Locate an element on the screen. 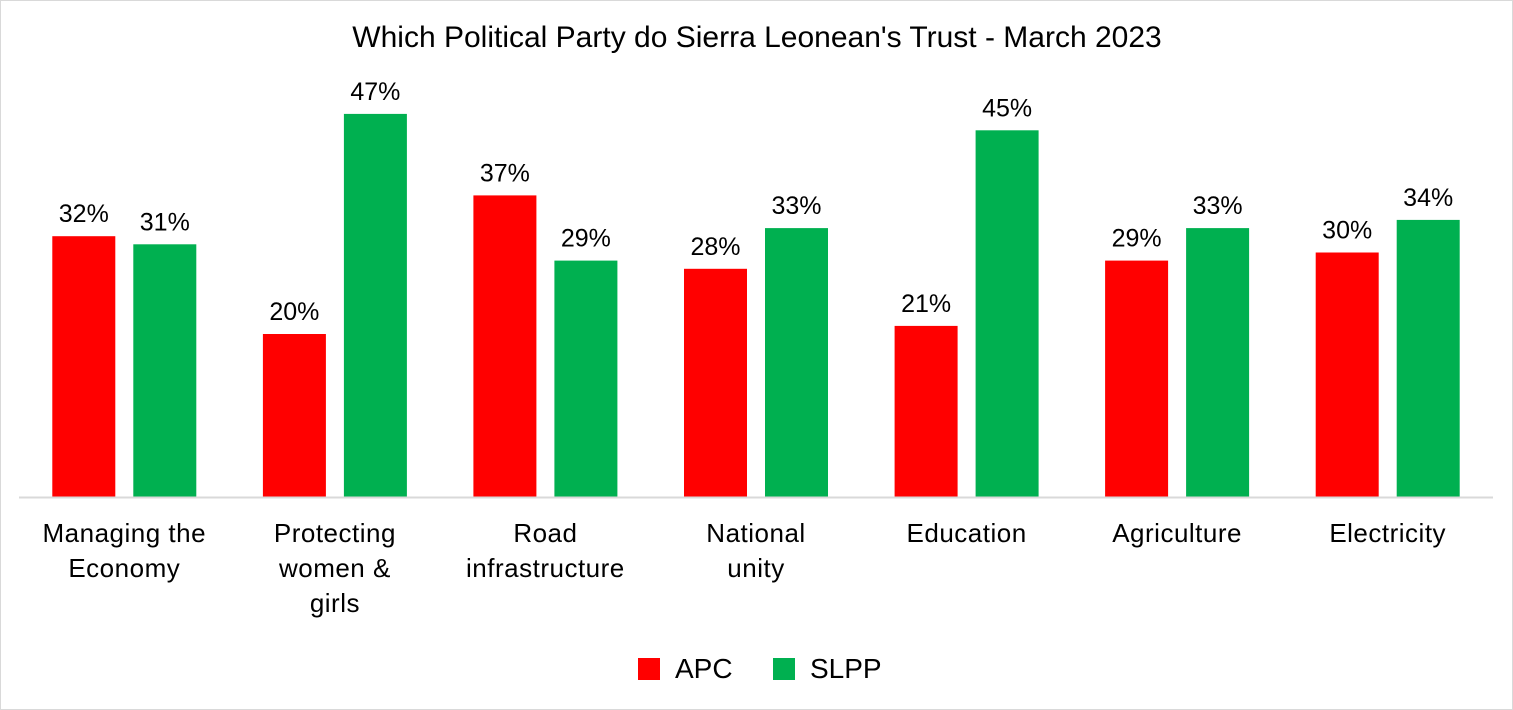 The width and height of the screenshot is (1513, 710). legend-label-slpp: SLPP is located at coordinates (846, 668).